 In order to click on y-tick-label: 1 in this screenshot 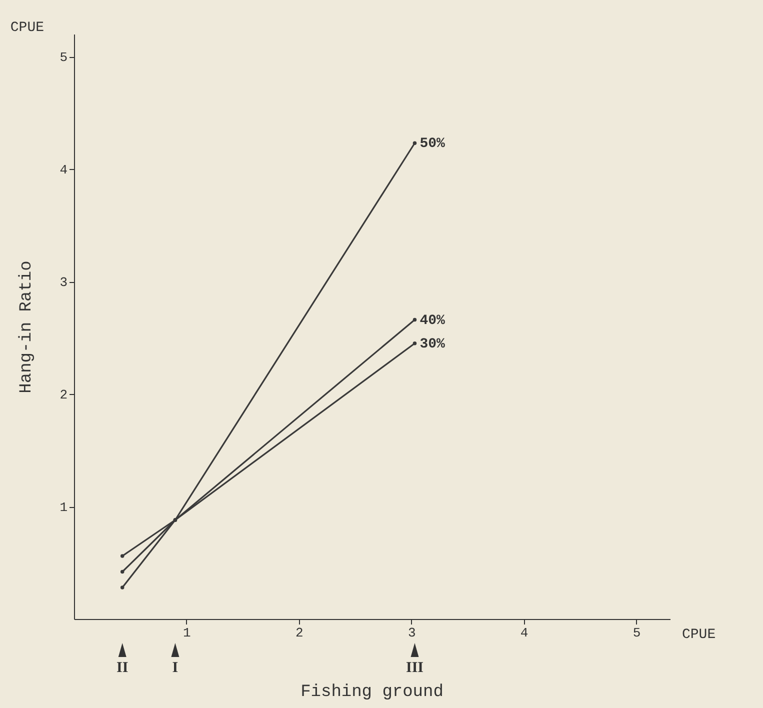, I will do `click(64, 507)`.